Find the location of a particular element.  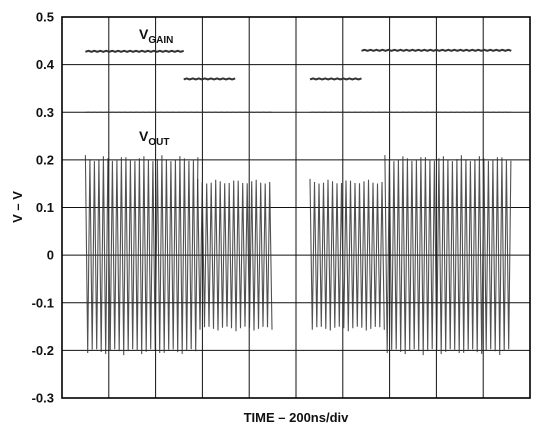

y-tick-label: 0.4 is located at coordinates (45, 64).